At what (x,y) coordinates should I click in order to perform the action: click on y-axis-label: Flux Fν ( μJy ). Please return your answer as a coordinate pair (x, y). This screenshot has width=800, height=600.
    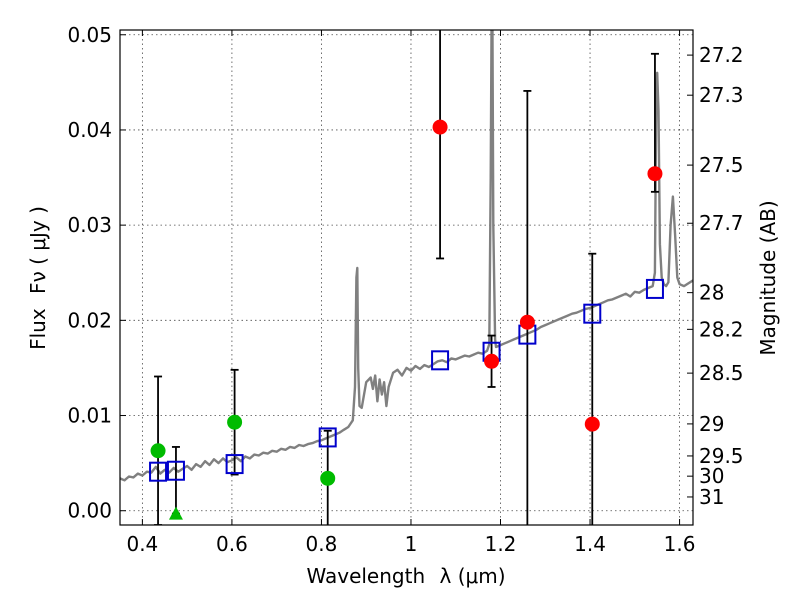
    Looking at the image, I should click on (38, 278).